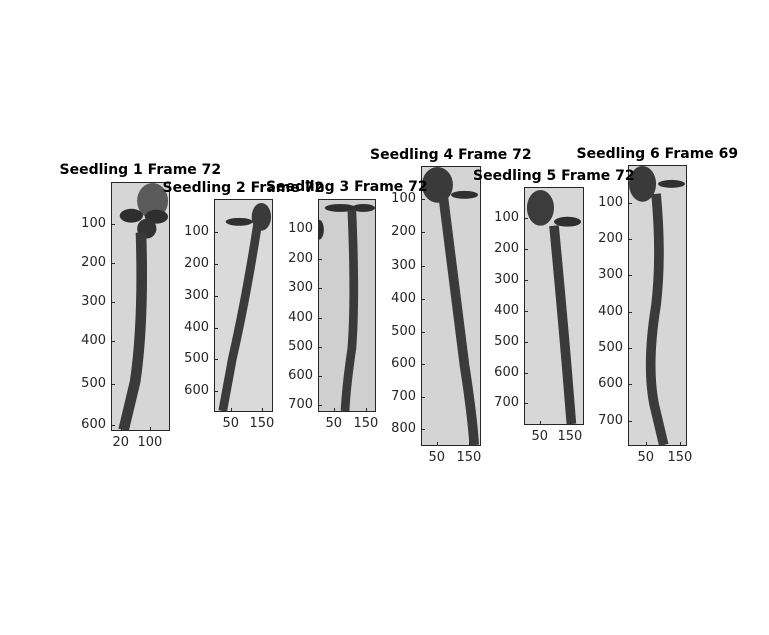 This screenshot has width=769, height=635. I want to click on y-tick-label: 800, so click(403, 428).